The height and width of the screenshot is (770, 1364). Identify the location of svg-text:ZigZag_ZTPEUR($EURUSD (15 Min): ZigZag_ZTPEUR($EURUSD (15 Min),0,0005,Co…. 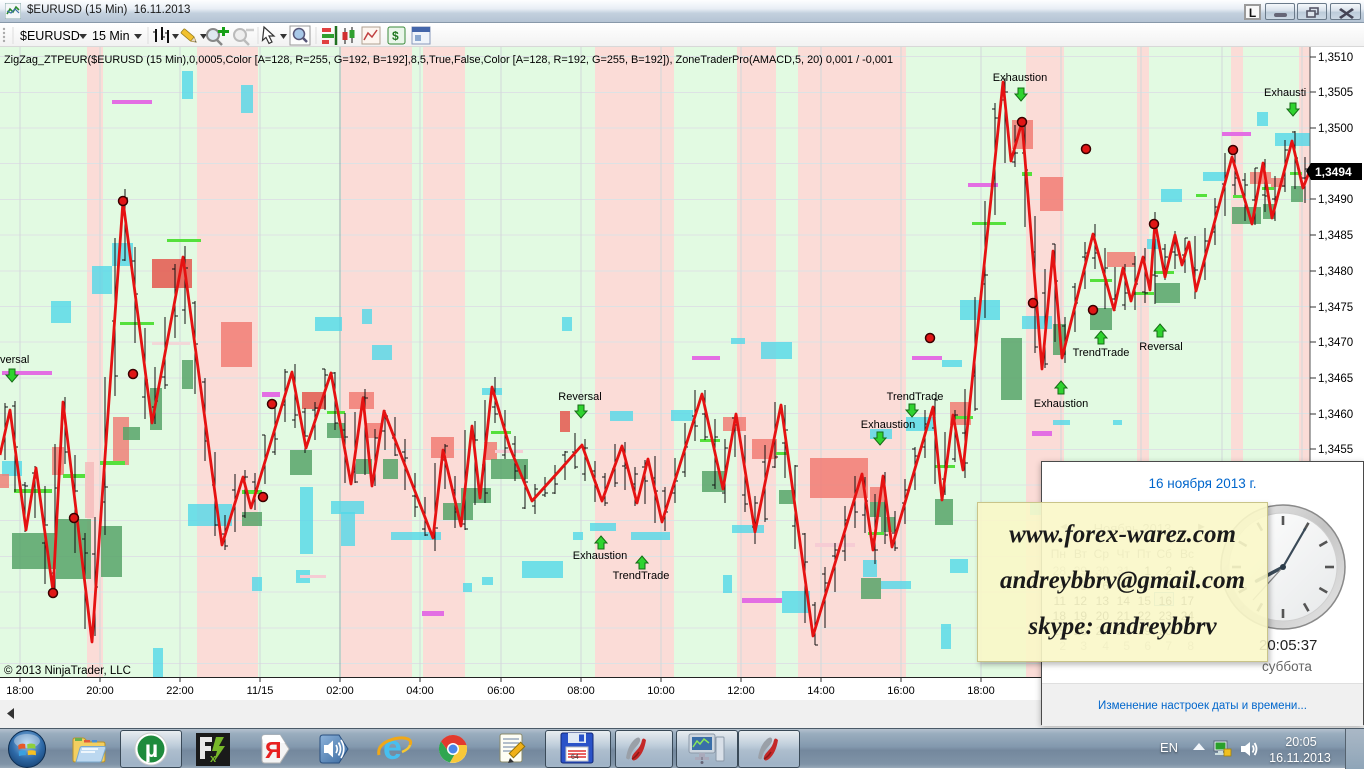
(448, 60).